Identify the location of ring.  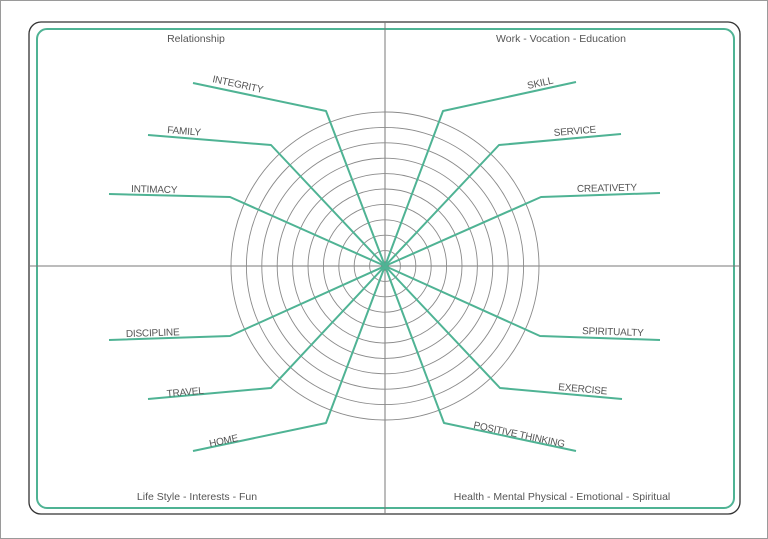
(385, 266).